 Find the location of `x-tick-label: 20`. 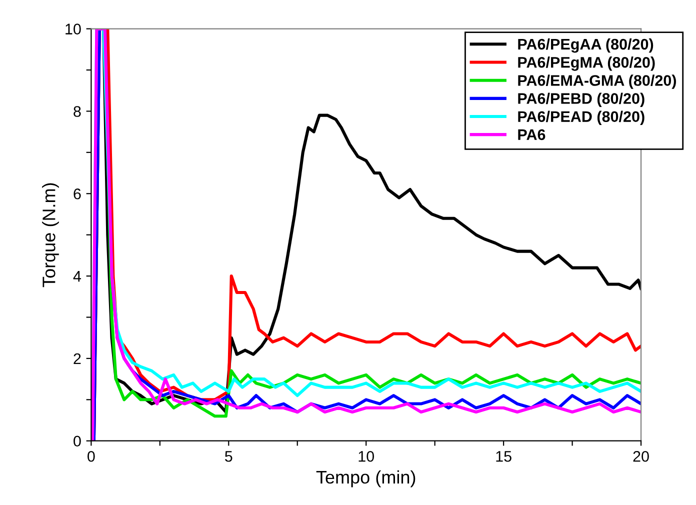

x-tick-label: 20 is located at coordinates (641, 456).